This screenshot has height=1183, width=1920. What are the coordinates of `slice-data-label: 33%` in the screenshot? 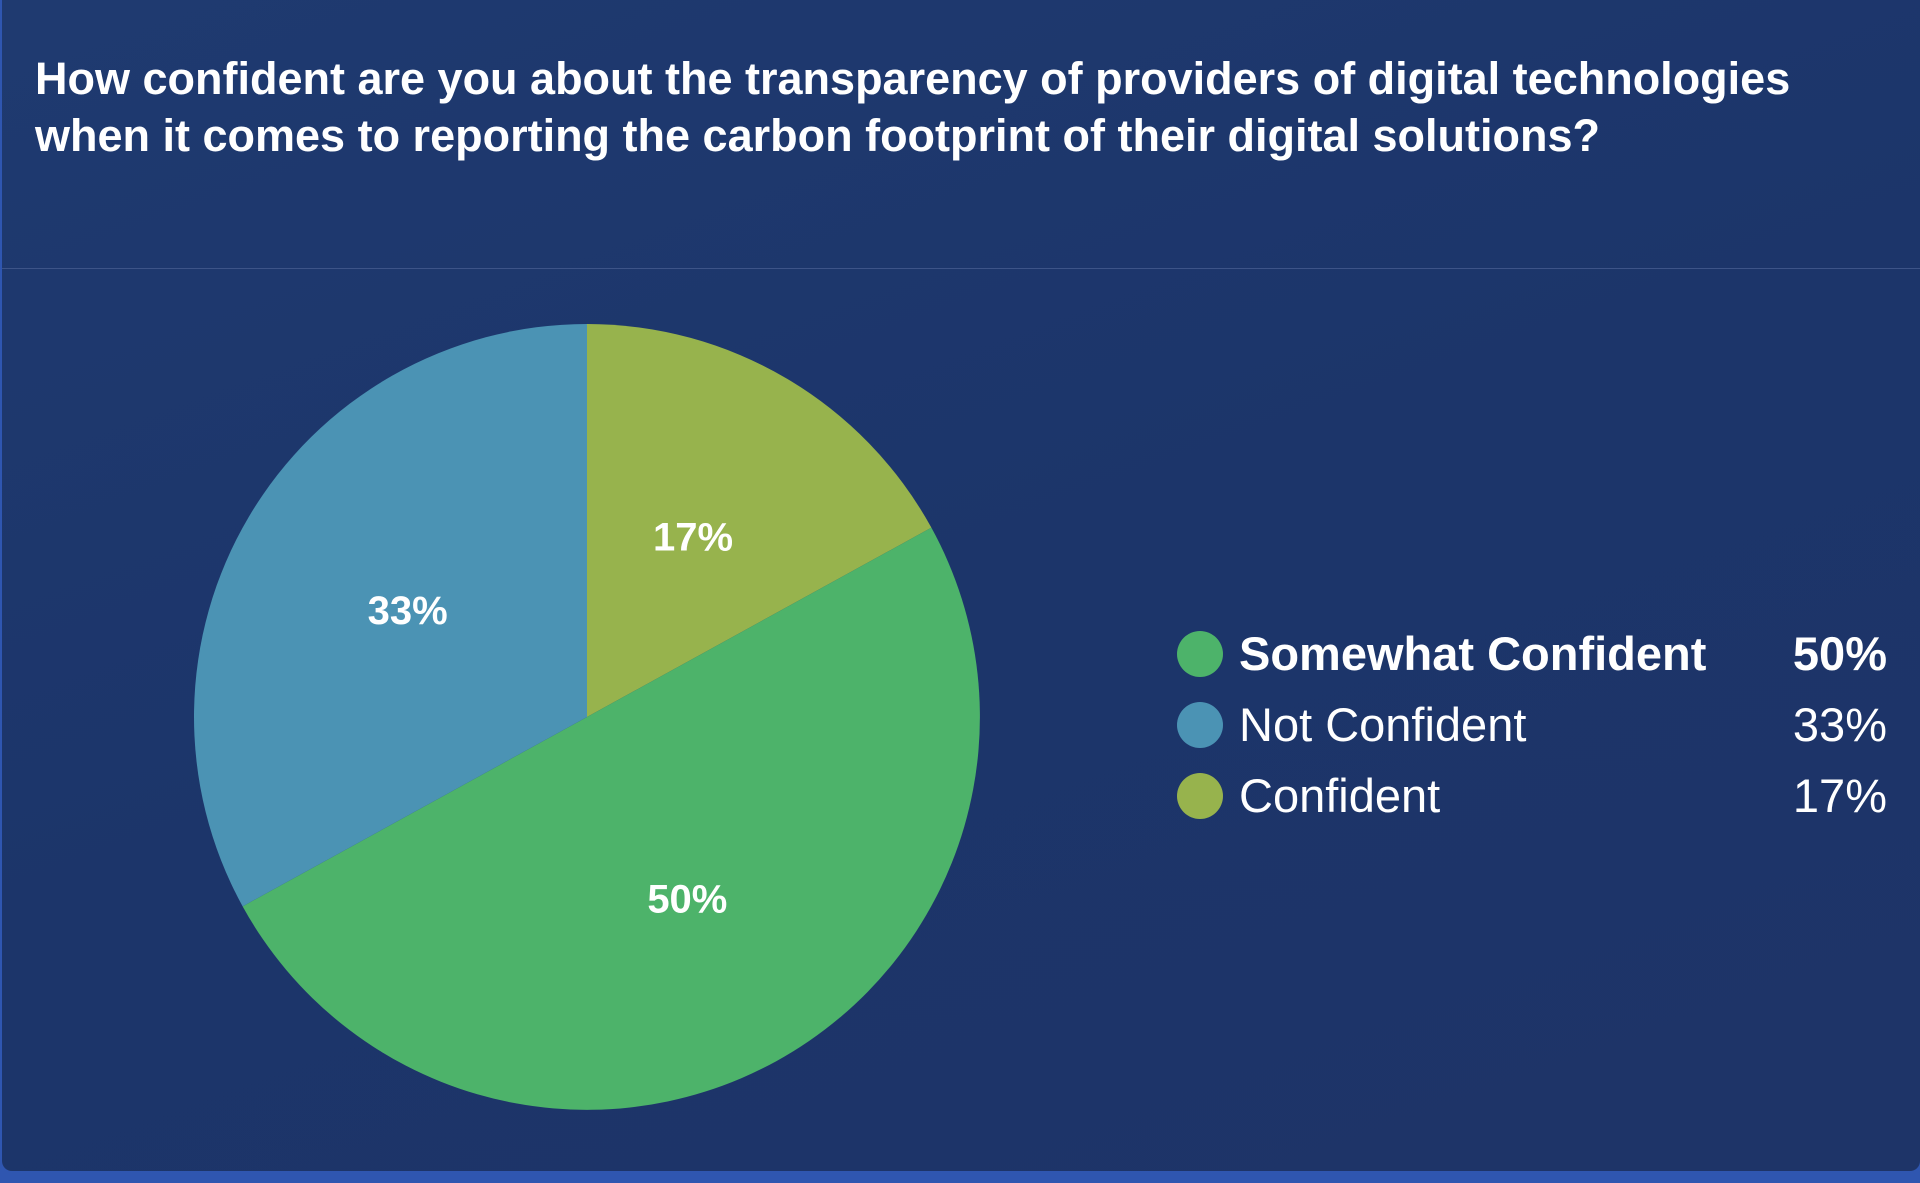 It's located at (408, 611).